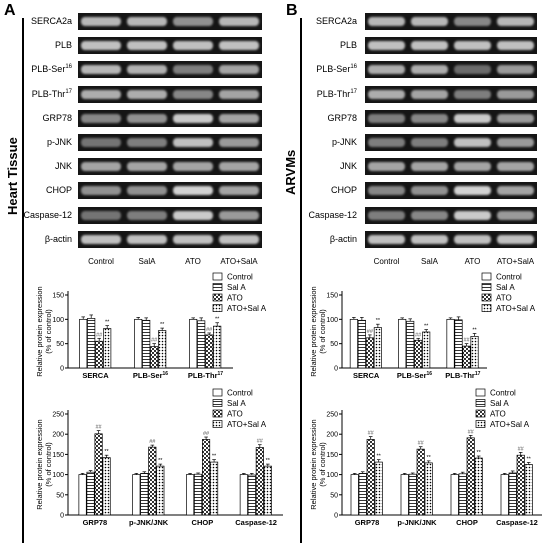 This screenshot has height=545, width=550. What do you see at coordinates (51, 21) in the screenshot?
I see `blot-label-text: SERCA2a` at bounding box center [51, 21].